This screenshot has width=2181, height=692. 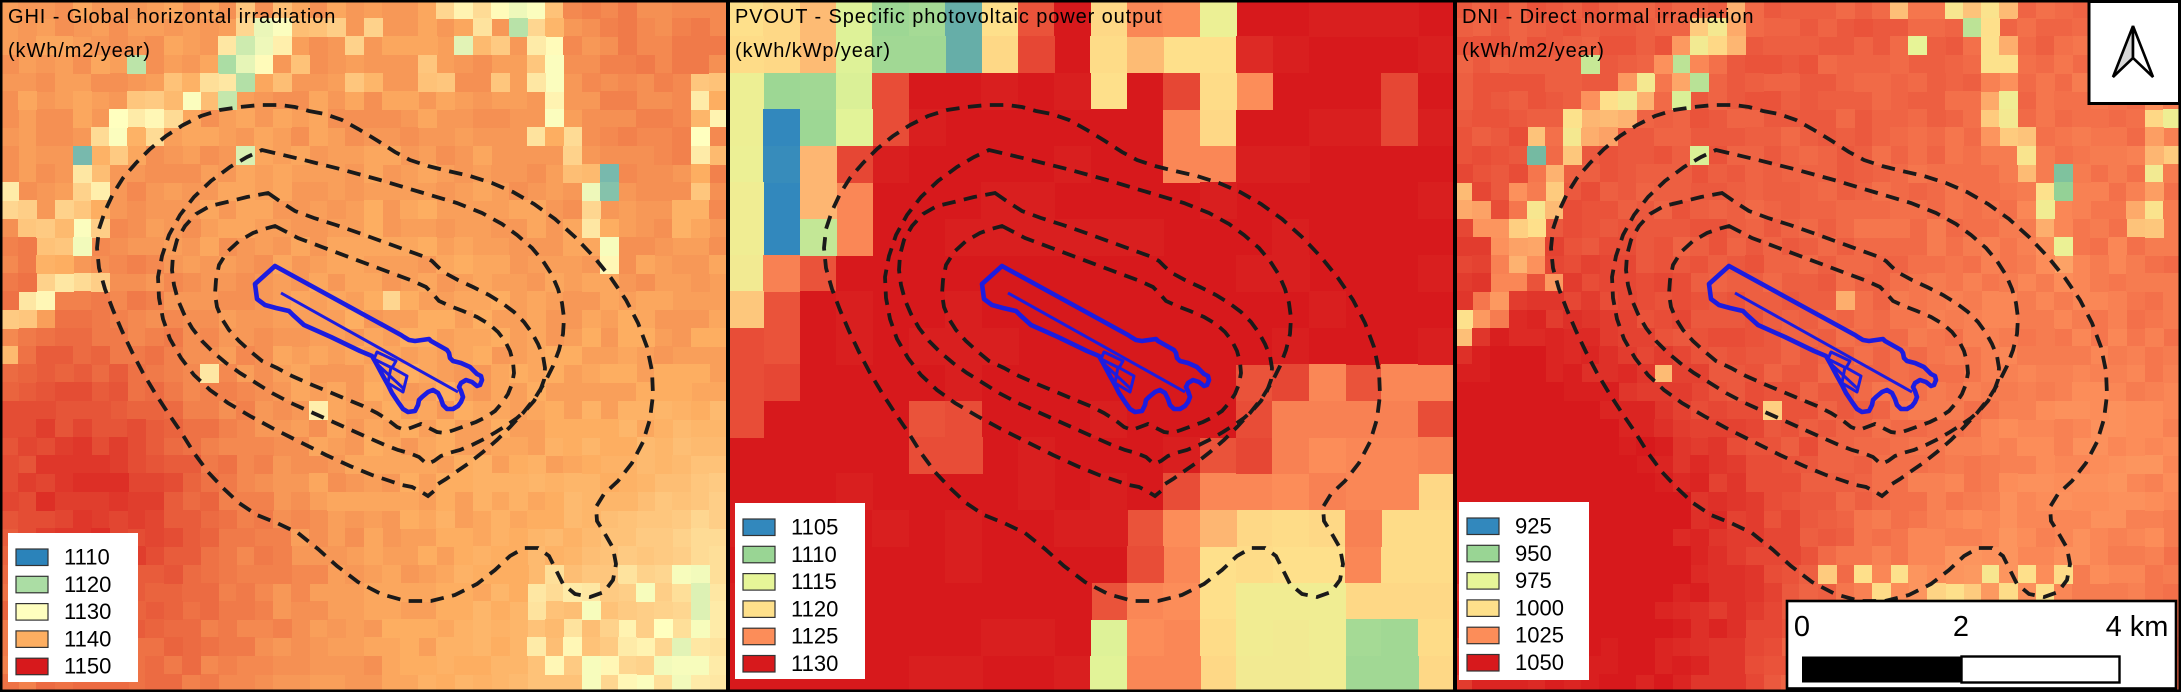 What do you see at coordinates (172, 17) in the screenshot?
I see `svg-text:GHI - Global horizontal irradi: GHI - Global horizontal irradiation` at bounding box center [172, 17].